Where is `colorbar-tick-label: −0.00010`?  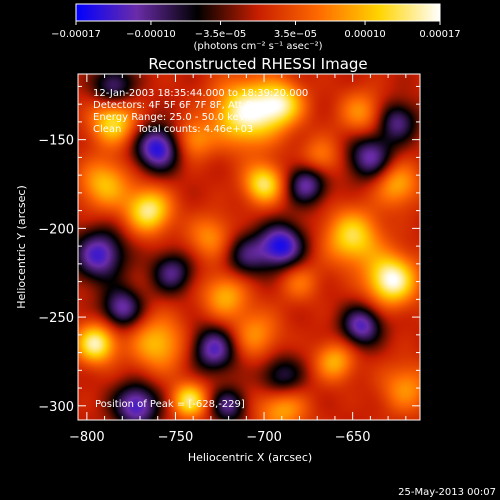
colorbar-tick-label: −0.00010 is located at coordinates (151, 34).